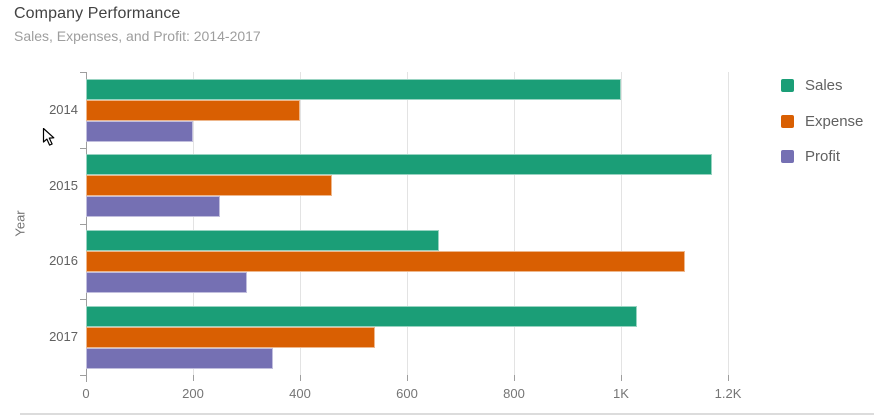  Describe the element at coordinates (823, 156) in the screenshot. I see `legend-label-profit: Profit` at that location.